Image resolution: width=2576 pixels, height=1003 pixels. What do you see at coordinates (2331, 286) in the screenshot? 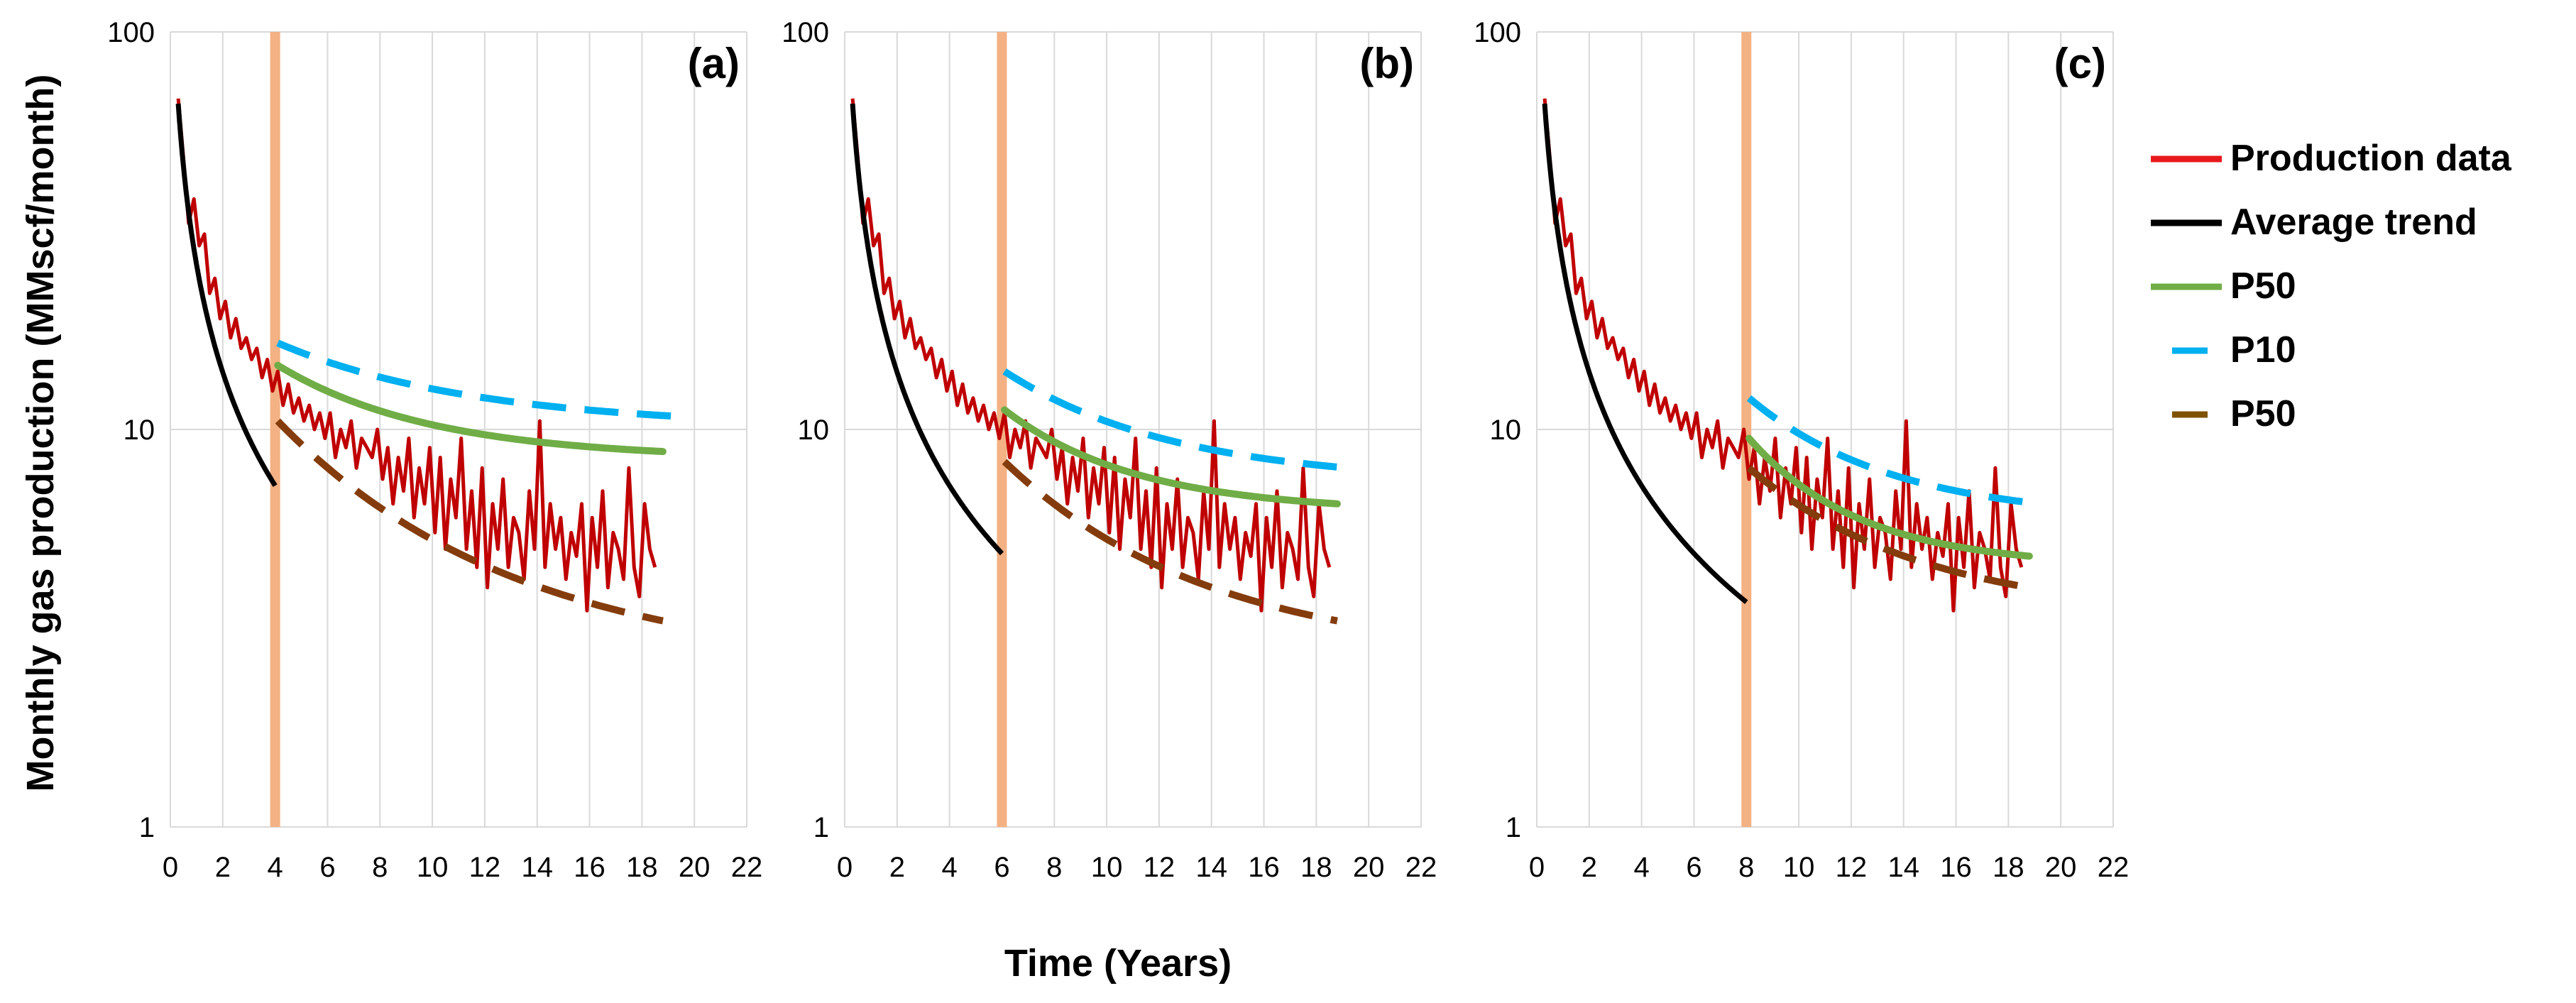
I see `legend: Production data Average trend P50 P10 P50` at bounding box center [2331, 286].